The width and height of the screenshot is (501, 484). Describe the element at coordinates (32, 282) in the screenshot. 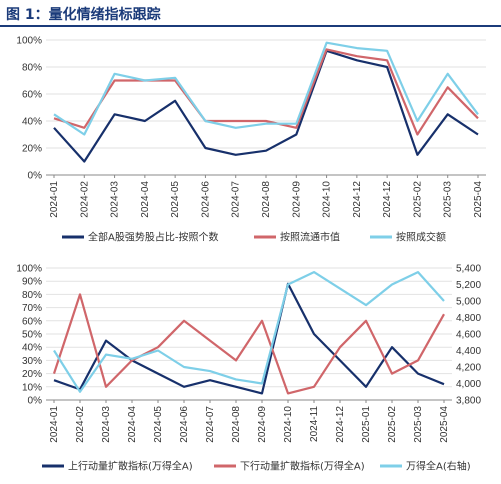

I see `y-tick-label: 90%` at that location.